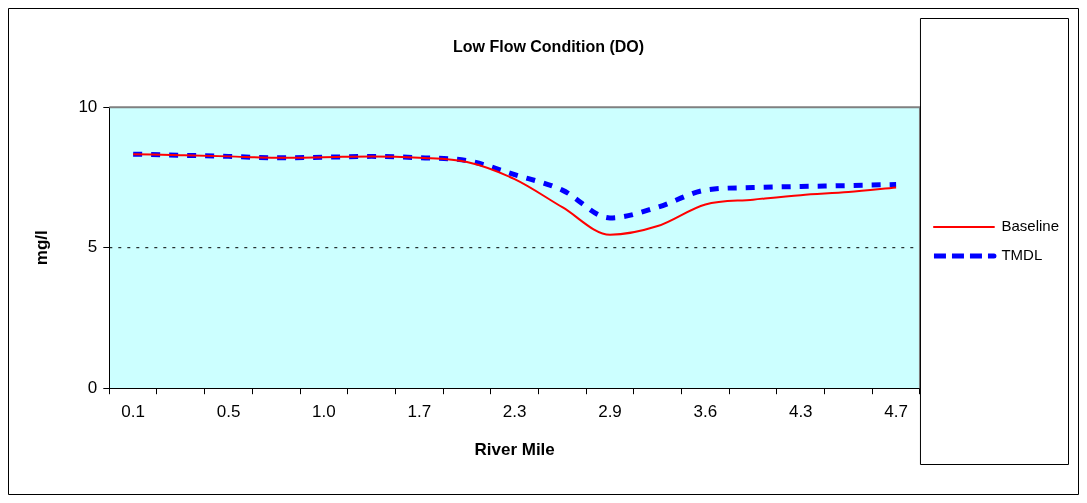  Describe the element at coordinates (88, 106) in the screenshot. I see `y-tick-label: 10` at that location.